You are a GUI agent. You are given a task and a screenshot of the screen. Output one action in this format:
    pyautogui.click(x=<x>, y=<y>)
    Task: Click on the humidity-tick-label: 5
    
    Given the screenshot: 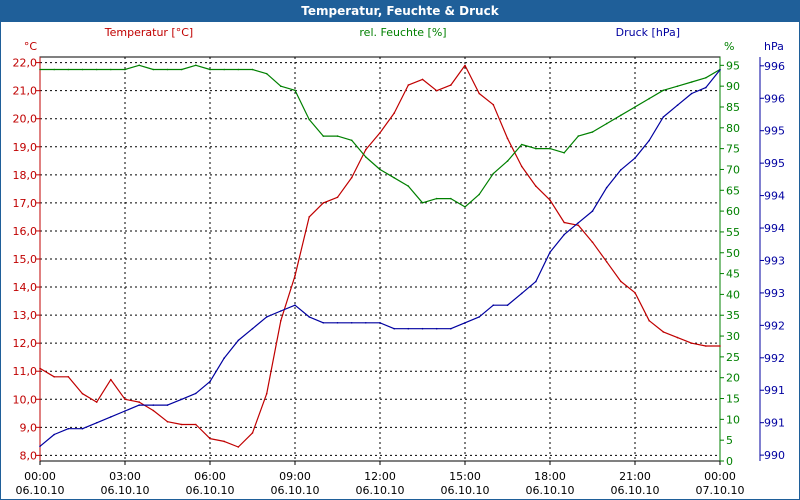 What is the action you would take?
    pyautogui.click(x=729, y=440)
    